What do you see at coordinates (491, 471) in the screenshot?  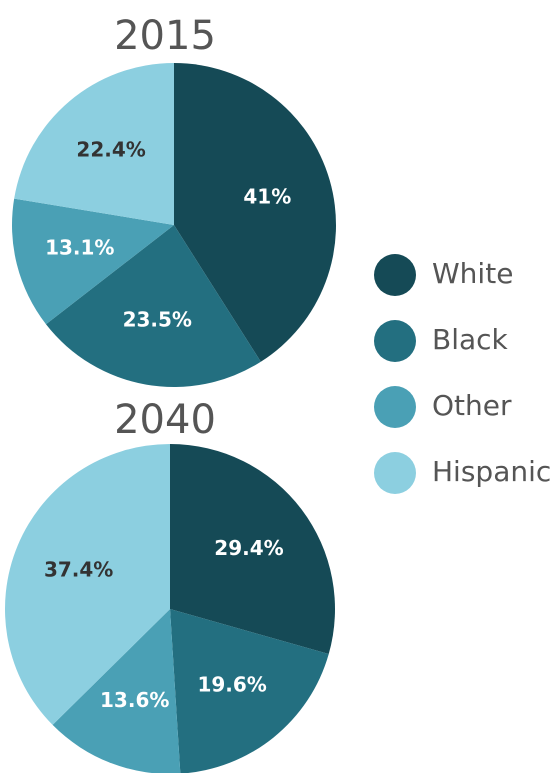 I see `legend-label: Hispanic` at bounding box center [491, 471].